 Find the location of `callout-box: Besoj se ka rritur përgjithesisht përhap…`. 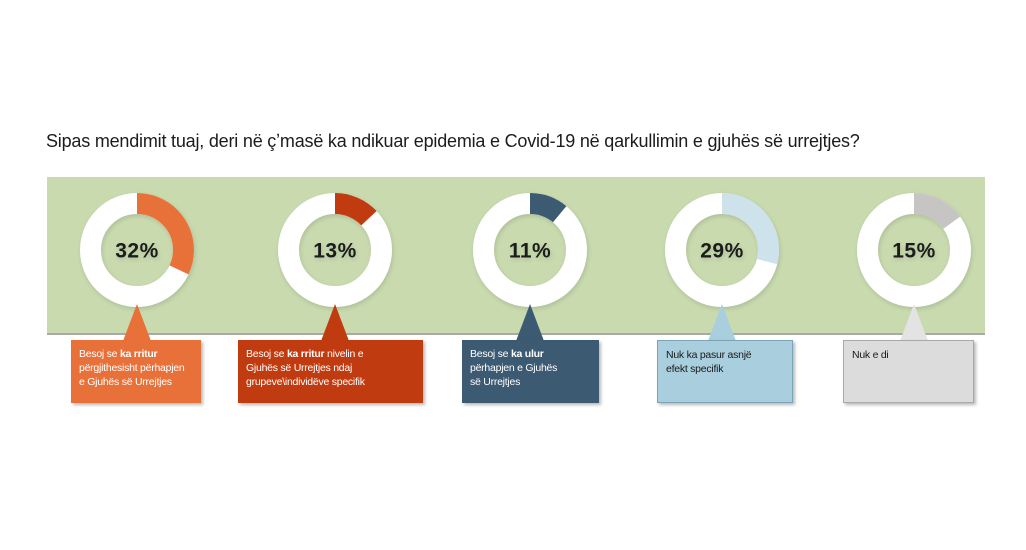

callout-box: Besoj se ka rritur përgjithesisht përhap… is located at coordinates (136, 371).